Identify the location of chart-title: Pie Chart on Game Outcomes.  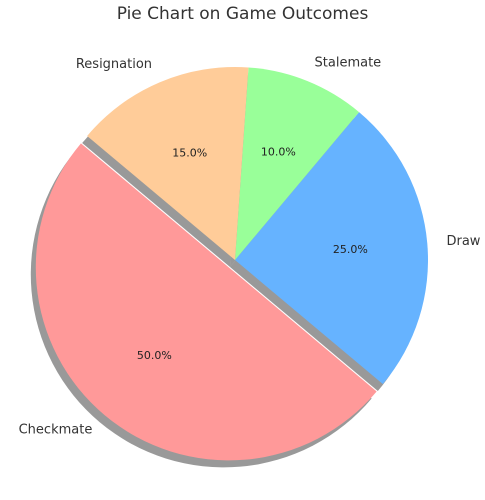
(242, 14).